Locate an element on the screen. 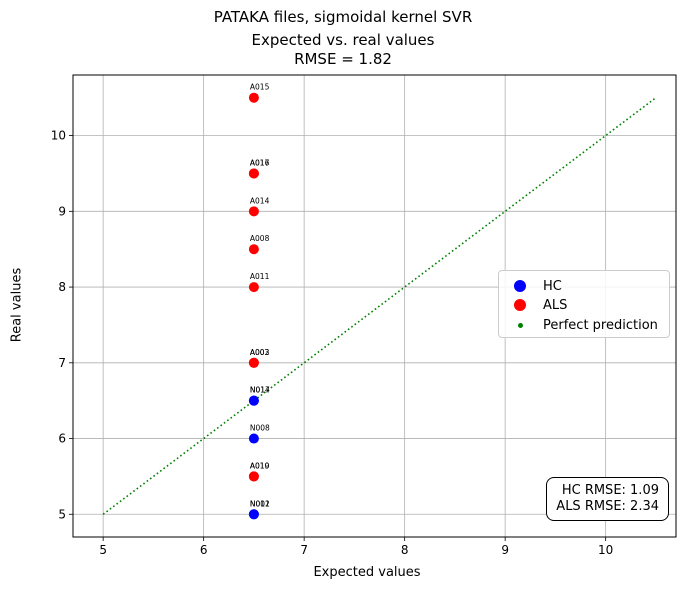 This screenshot has height=589, width=686. chart-title-line-1: PATAKA files, sigmoidal kernel SVR is located at coordinates (343, 17).